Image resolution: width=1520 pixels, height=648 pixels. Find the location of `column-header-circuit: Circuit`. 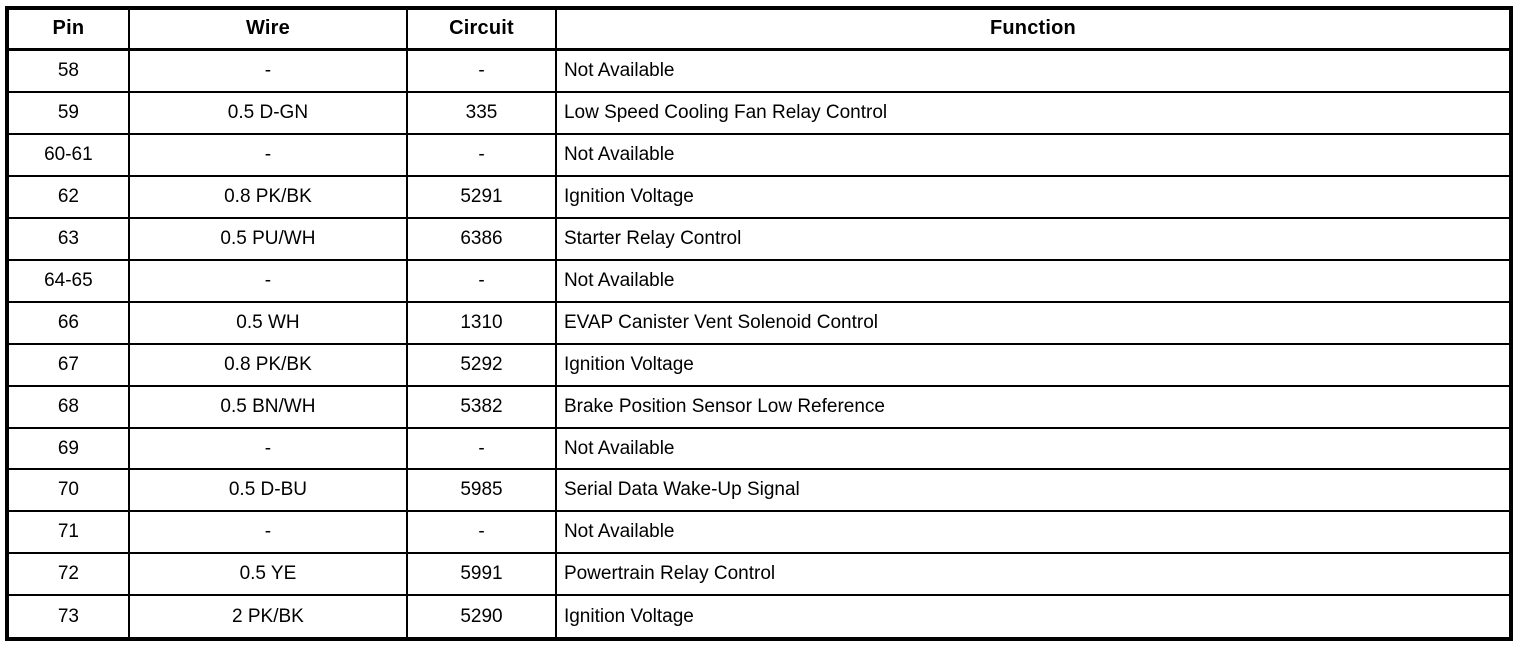

column-header-circuit: Circuit is located at coordinates (481, 29).